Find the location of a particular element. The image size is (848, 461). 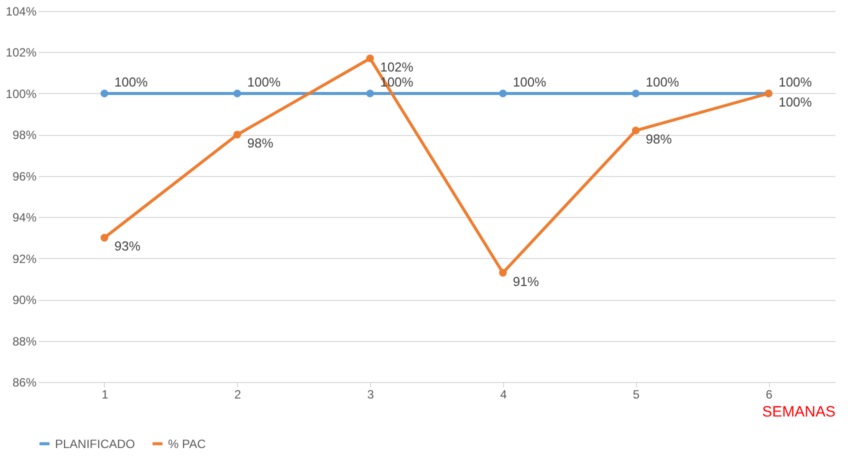

y-tick-label: 100% is located at coordinates (21, 93).